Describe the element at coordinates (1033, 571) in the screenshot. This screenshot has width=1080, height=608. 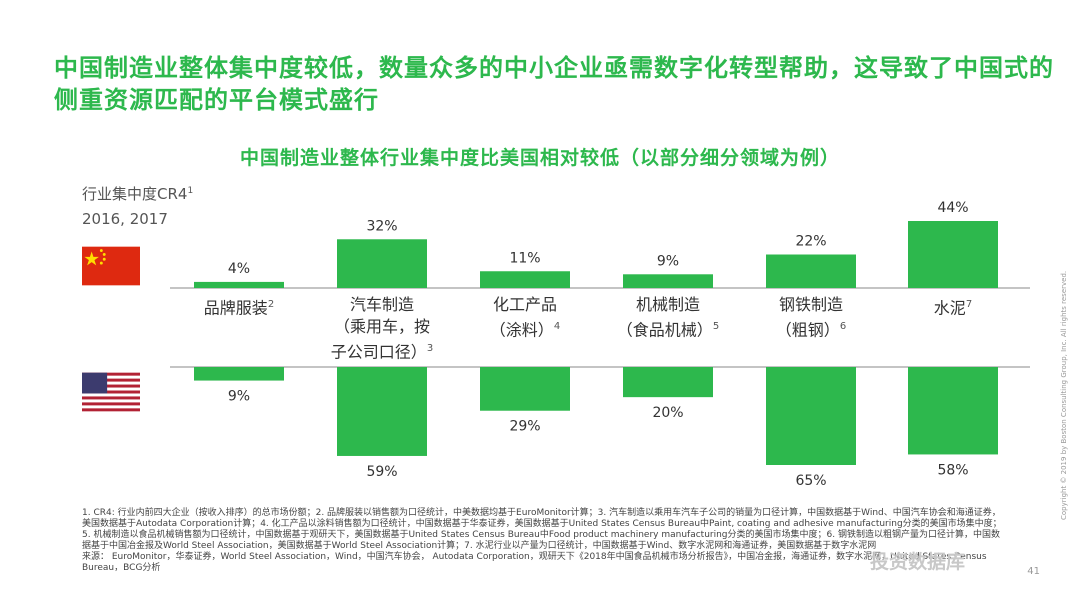
I see `page-number: 41` at that location.